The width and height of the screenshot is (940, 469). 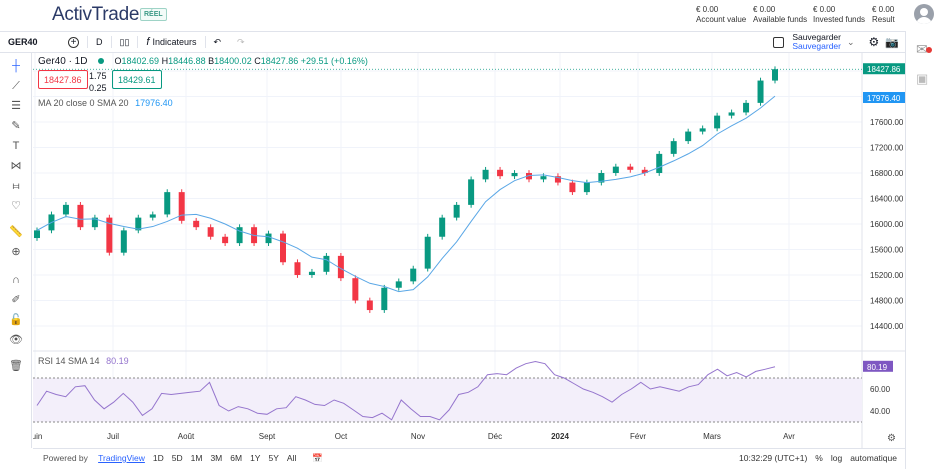 What do you see at coordinates (924, 49) in the screenshot?
I see `mail-icon: ✉` at bounding box center [924, 49].